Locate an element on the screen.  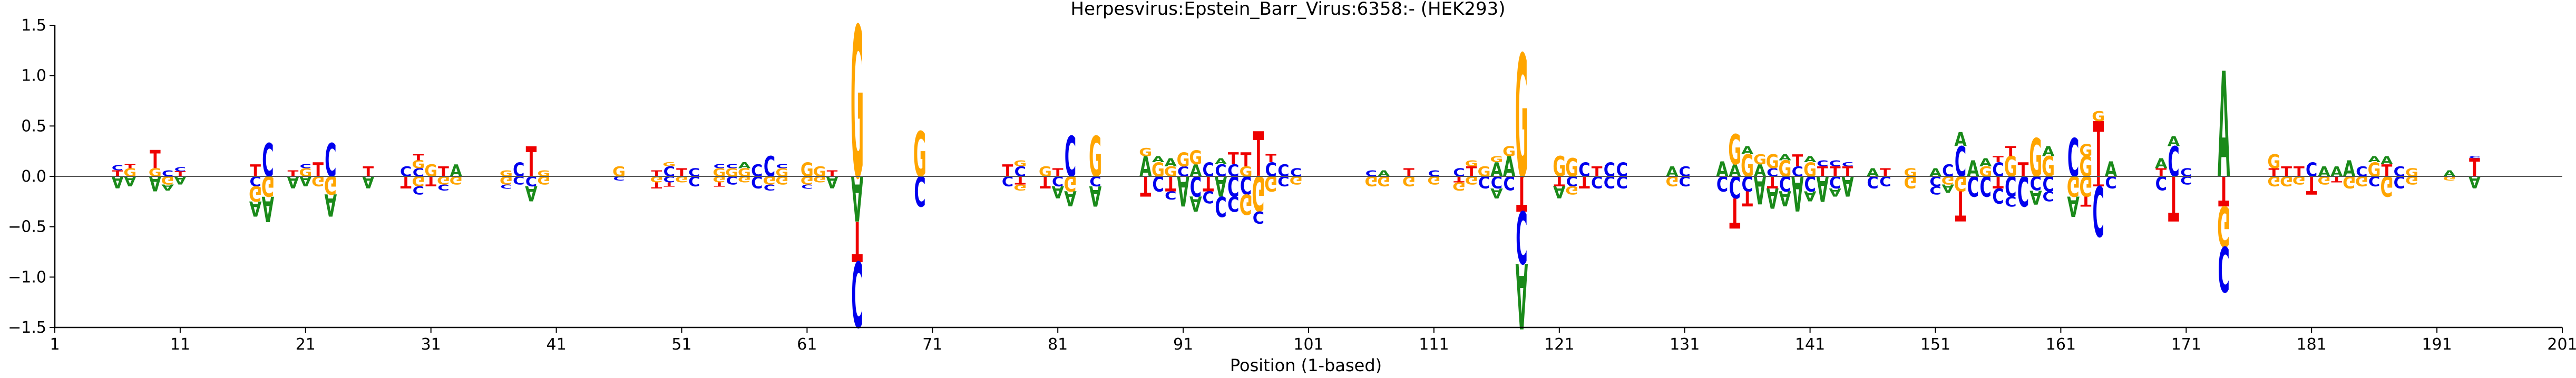
logo-letter-g-pos-184: G is located at coordinates (2349, 182).